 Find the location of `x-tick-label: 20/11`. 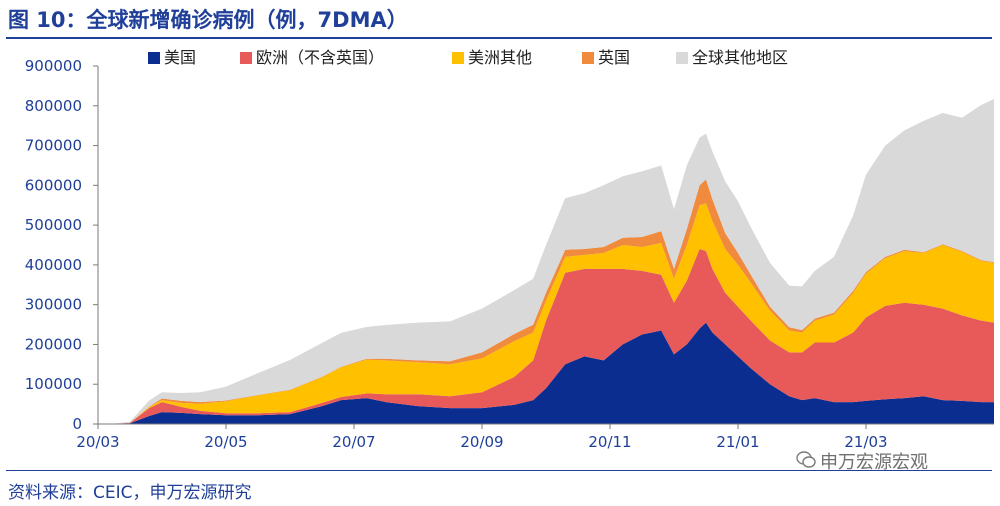

x-tick-label: 20/11 is located at coordinates (609, 442).